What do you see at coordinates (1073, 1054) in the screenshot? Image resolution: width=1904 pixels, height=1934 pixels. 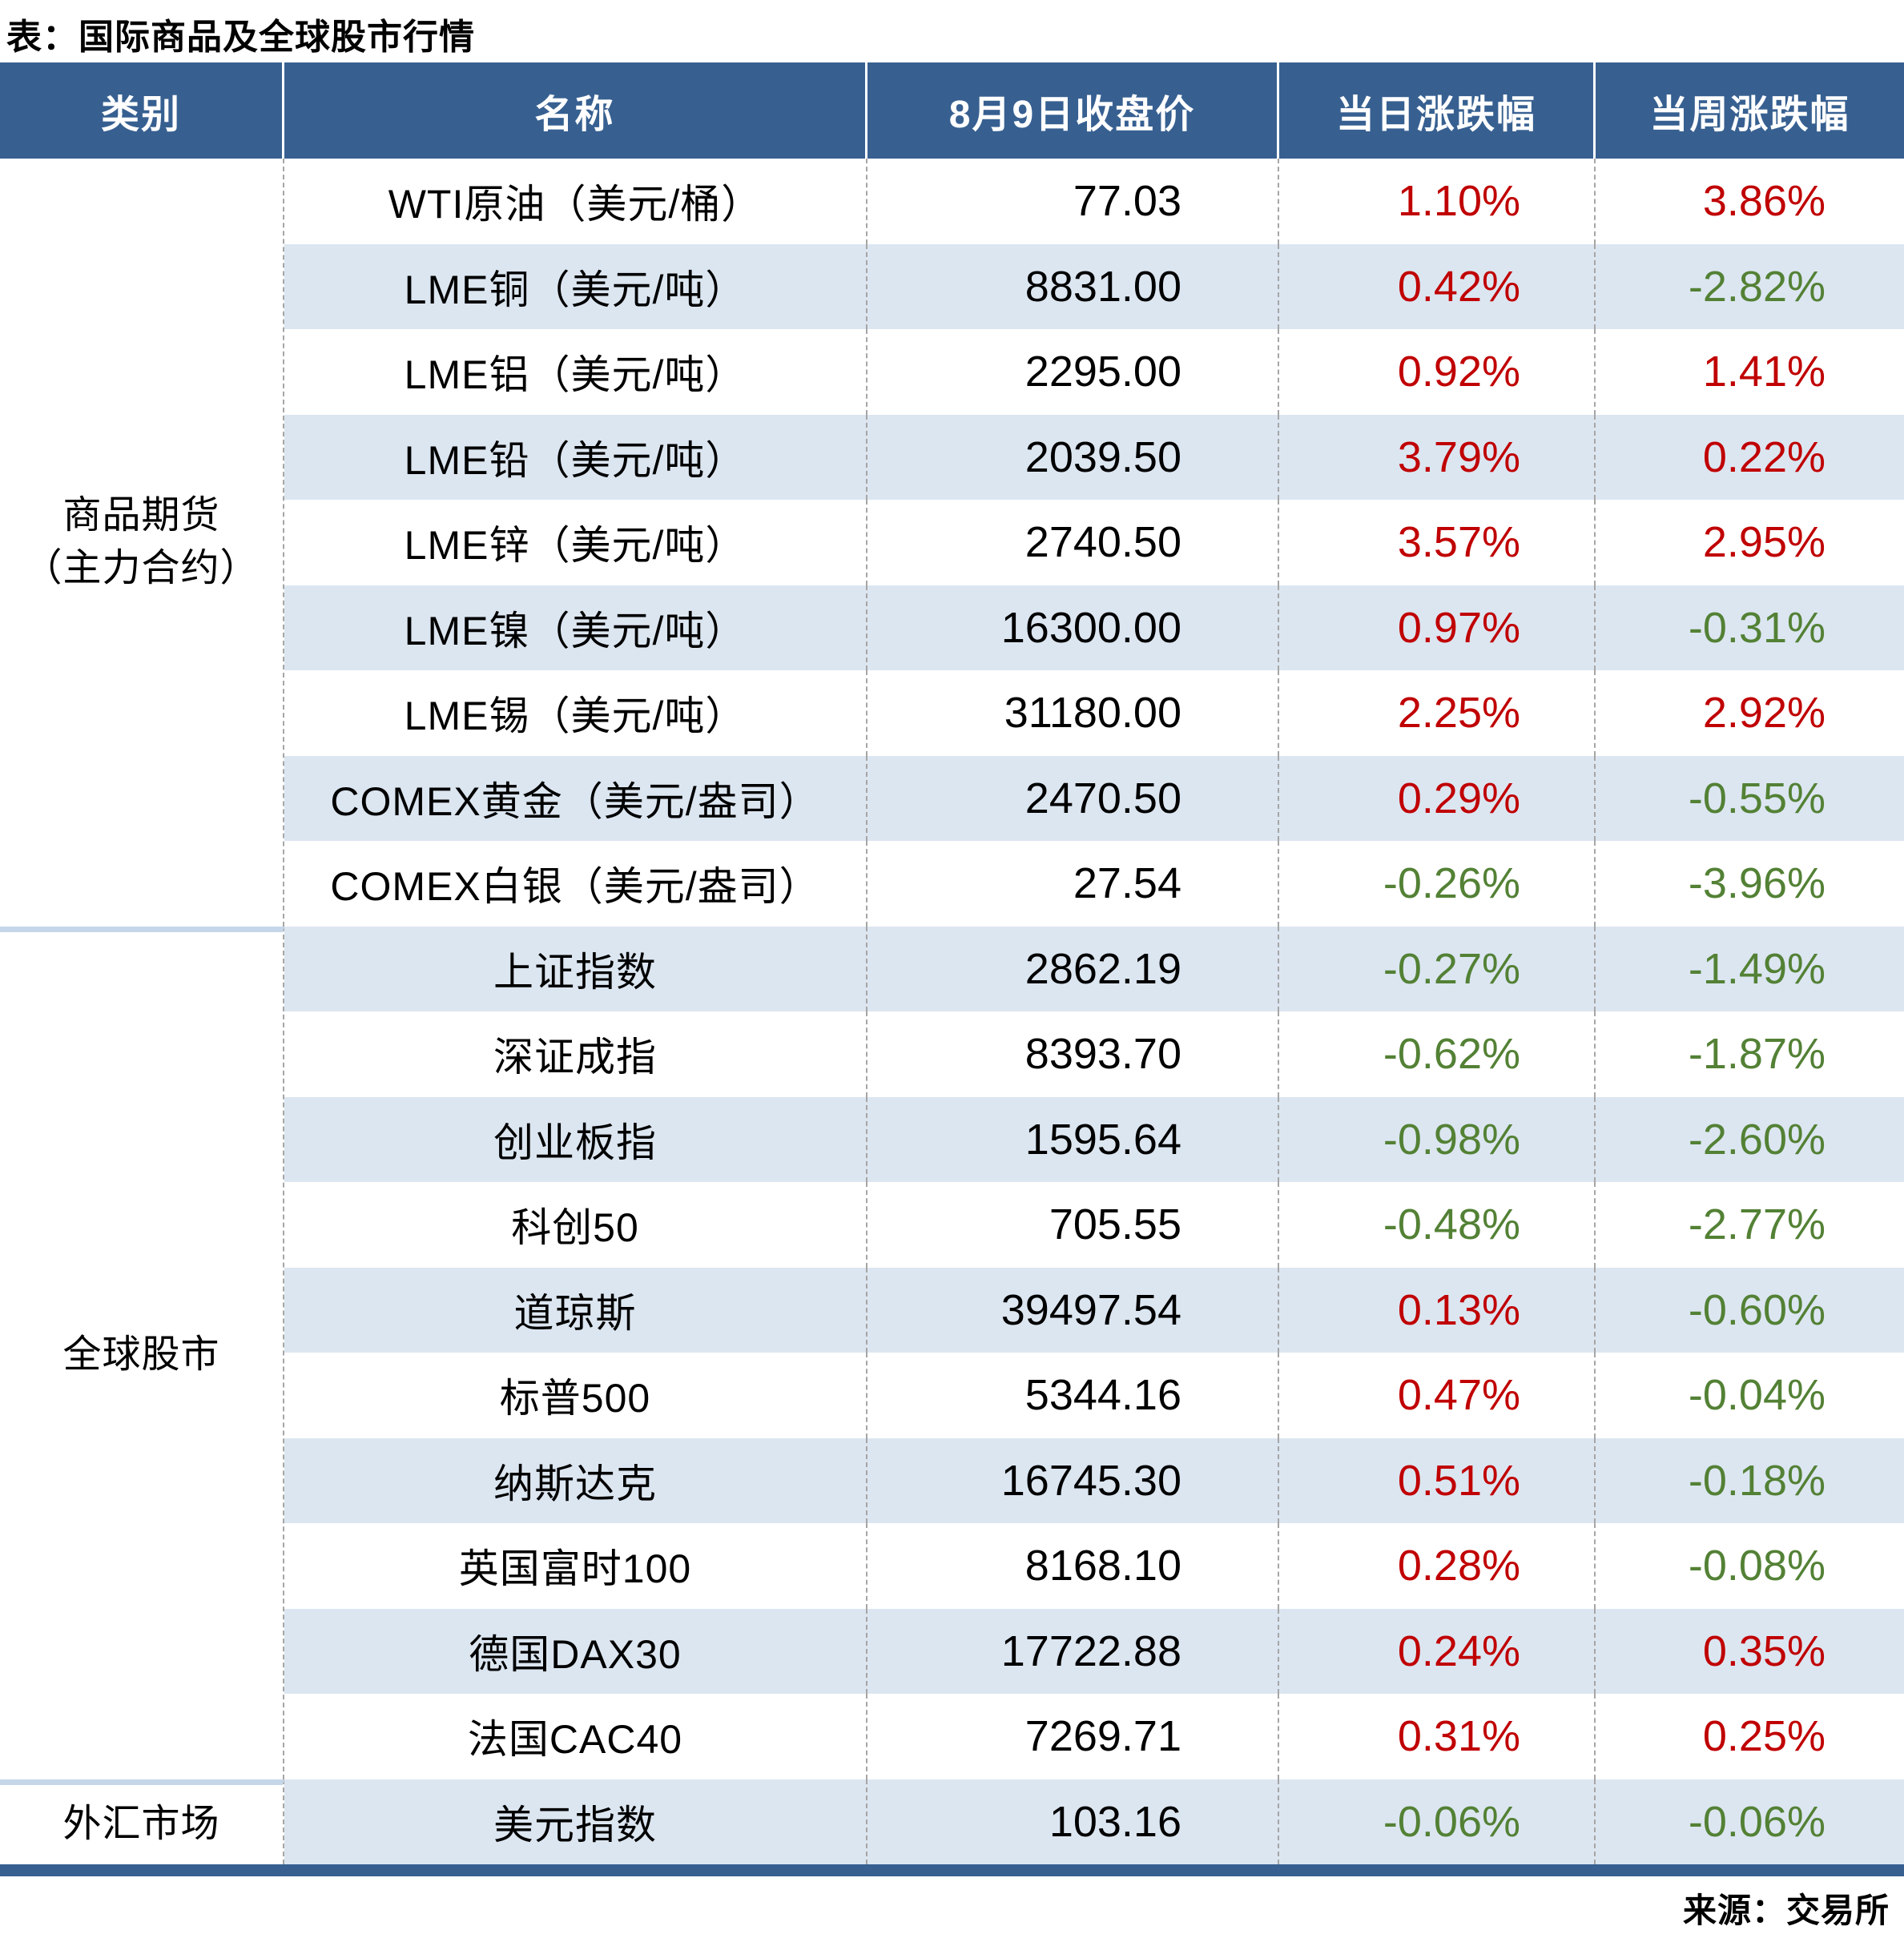 I see `close-price-cell: 8393.70` at bounding box center [1073, 1054].